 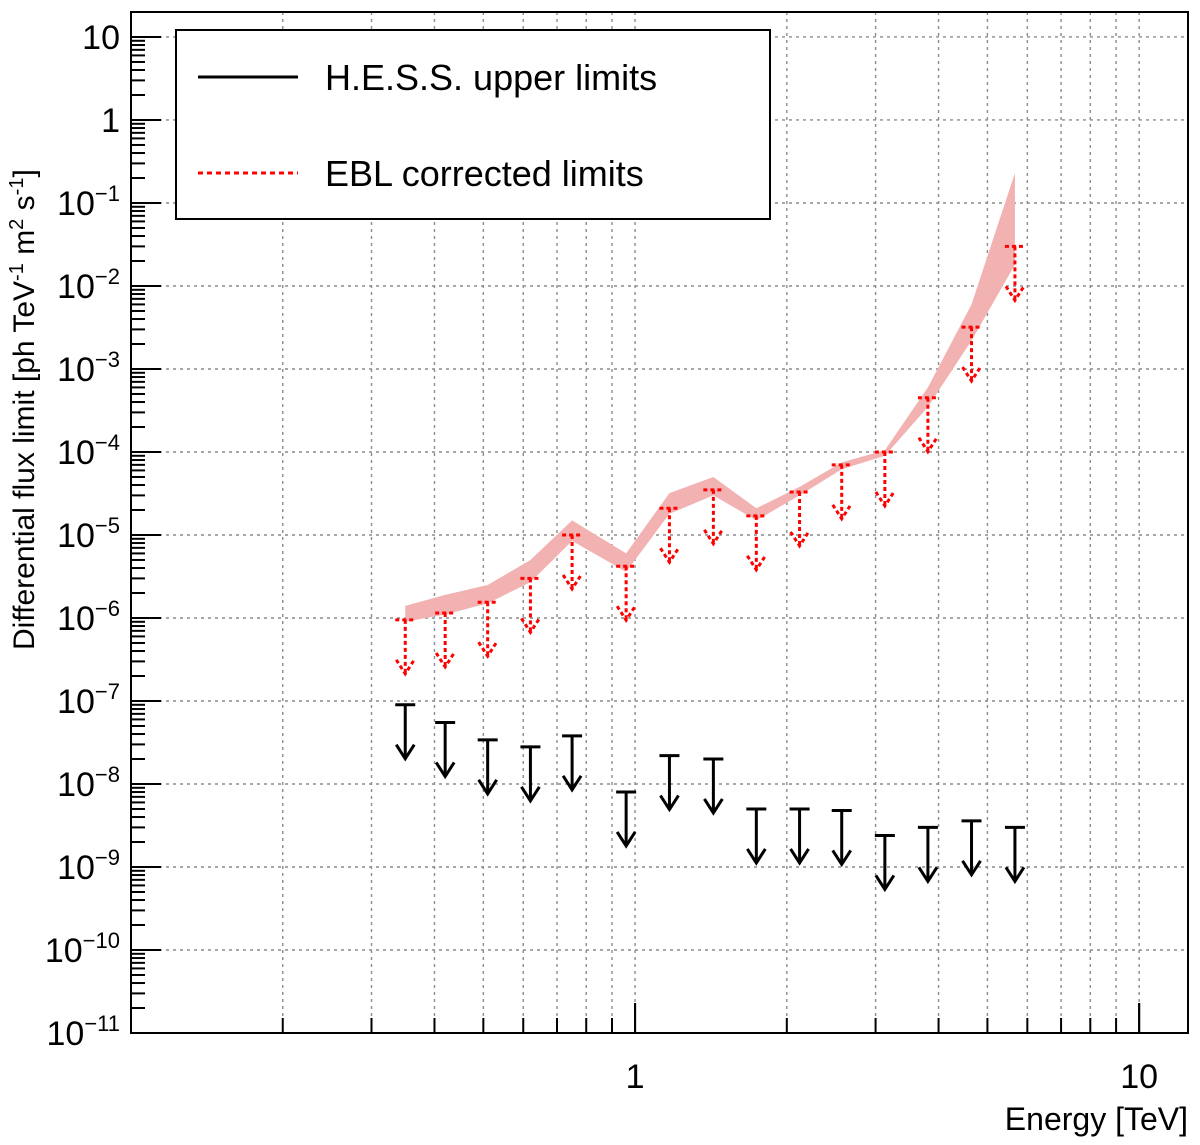 I want to click on legend-box, so click(x=473, y=124).